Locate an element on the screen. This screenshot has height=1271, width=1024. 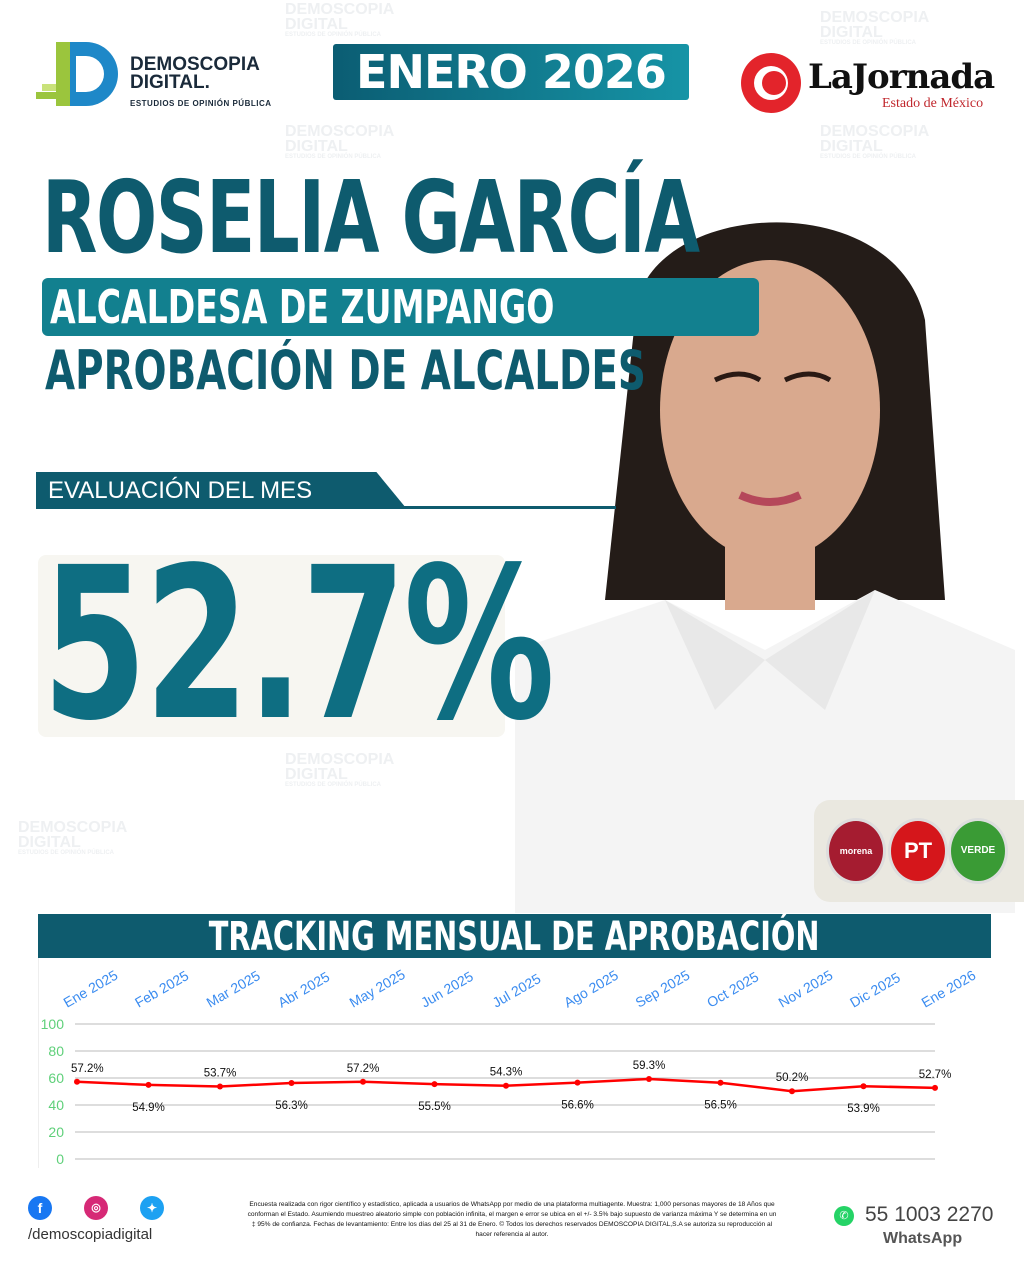
x-tick-label: Ene 2026 is located at coordinates (949, 989).